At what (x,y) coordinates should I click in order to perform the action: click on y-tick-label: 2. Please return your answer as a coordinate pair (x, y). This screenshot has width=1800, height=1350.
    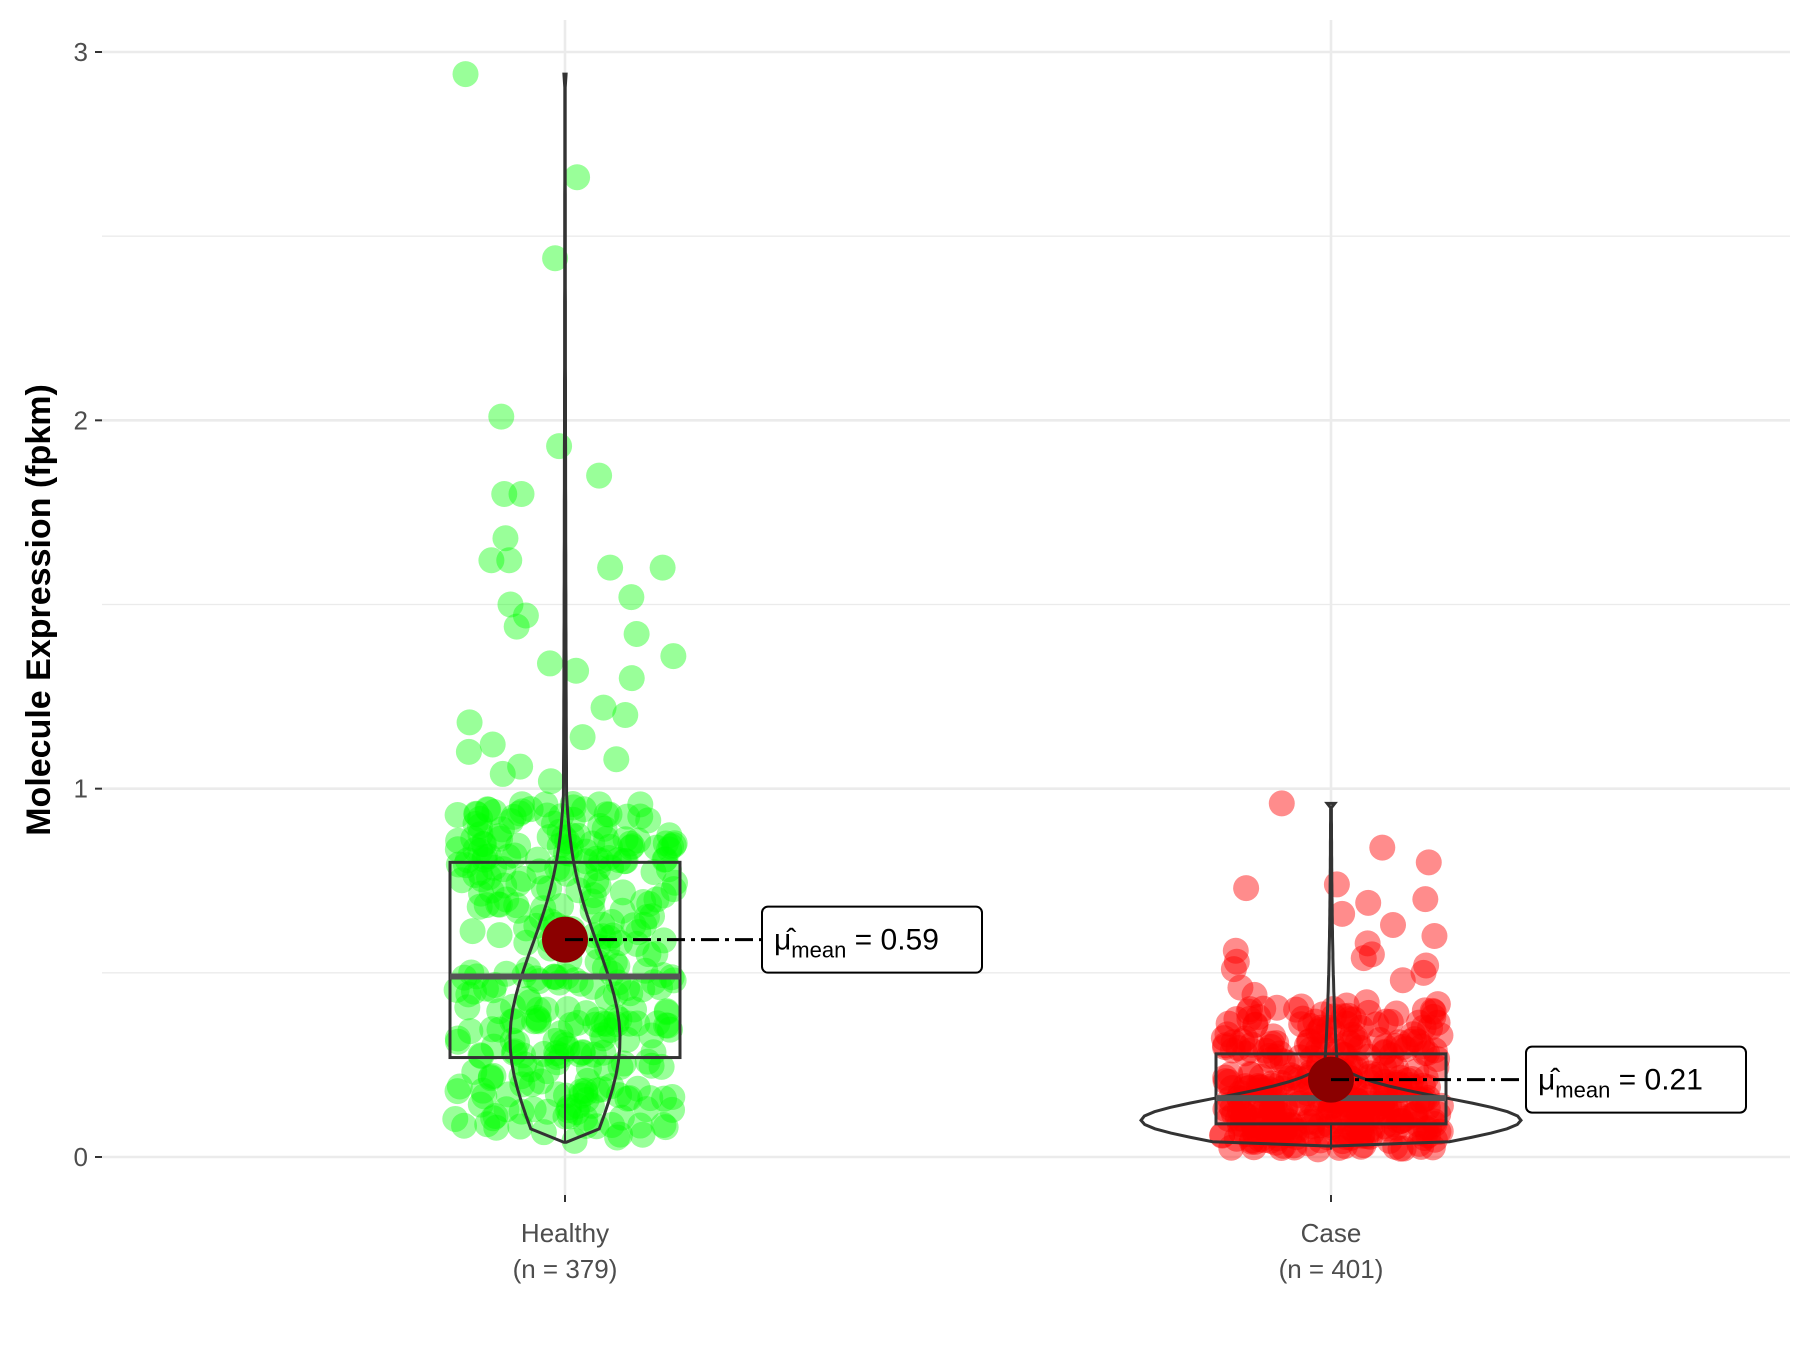
    Looking at the image, I should click on (81, 420).